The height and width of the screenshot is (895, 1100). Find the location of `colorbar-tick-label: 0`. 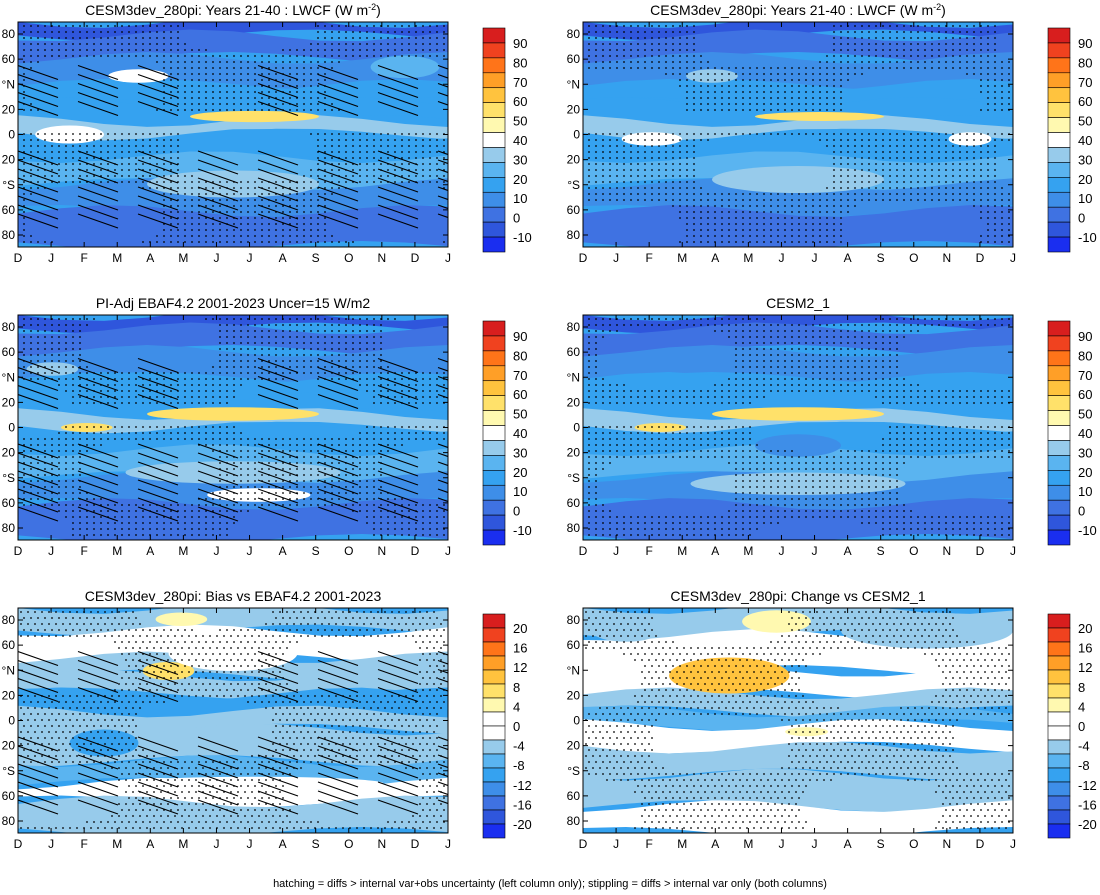

colorbar-tick-label: 0 is located at coordinates (516, 218).